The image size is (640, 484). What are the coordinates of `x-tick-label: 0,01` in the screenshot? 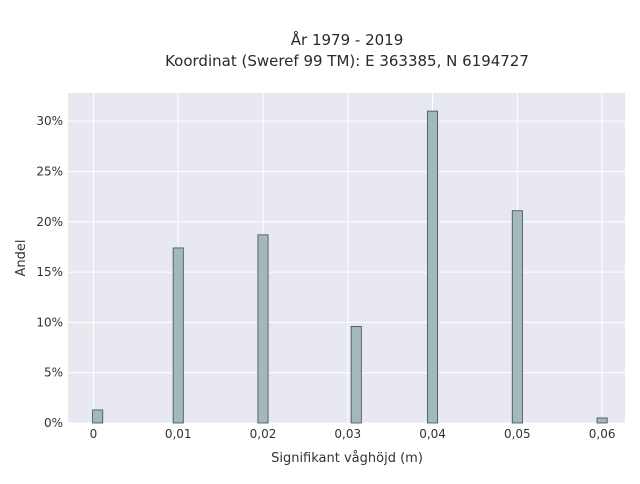 It's located at (178, 434).